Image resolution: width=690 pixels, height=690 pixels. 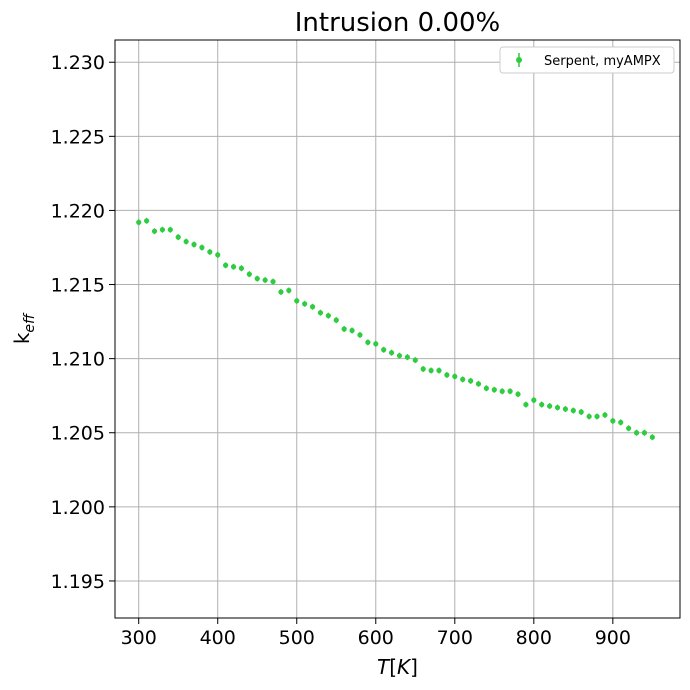 What do you see at coordinates (78, 211) in the screenshot?
I see `y-tick-label: 1.220` at bounding box center [78, 211].